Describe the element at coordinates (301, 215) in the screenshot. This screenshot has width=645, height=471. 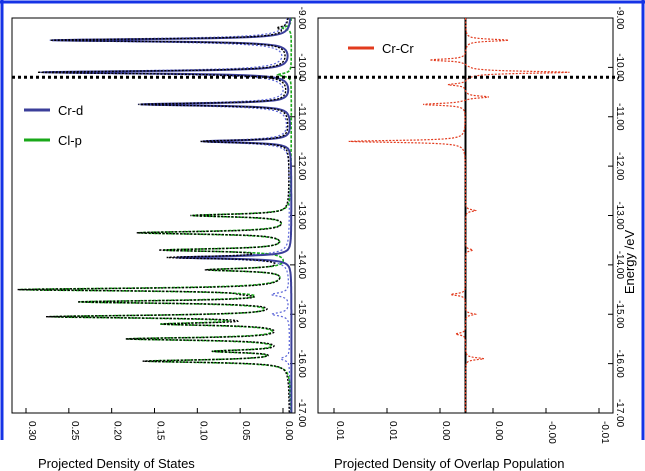
I see `pdos-y-tick-label: -13.00` at that location.